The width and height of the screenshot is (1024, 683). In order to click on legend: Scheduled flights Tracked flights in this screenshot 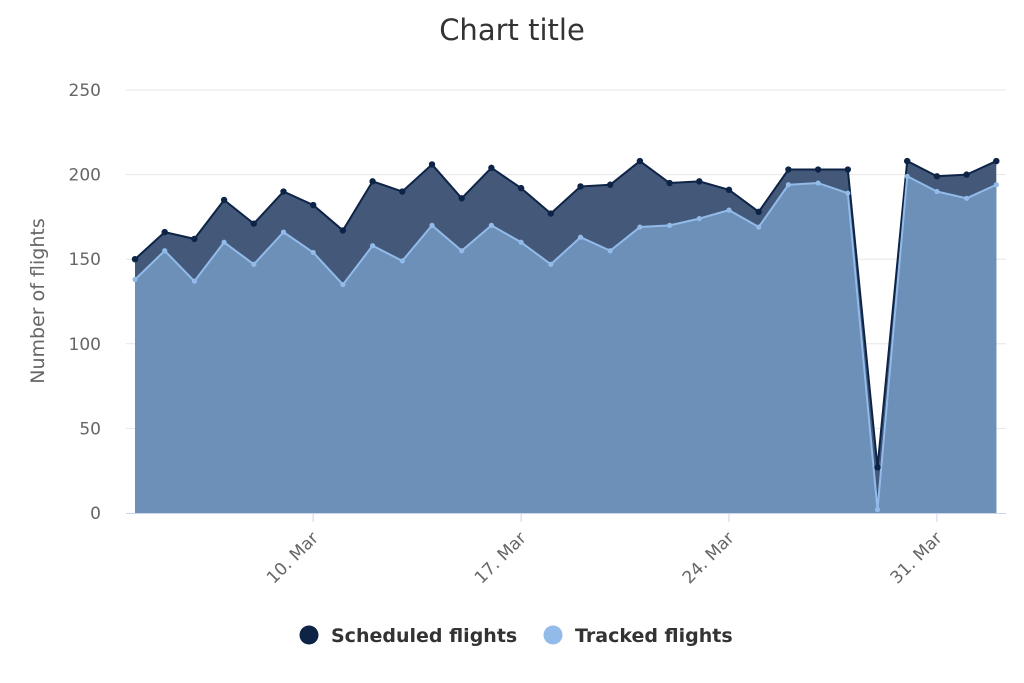, I will do `click(516, 636)`.